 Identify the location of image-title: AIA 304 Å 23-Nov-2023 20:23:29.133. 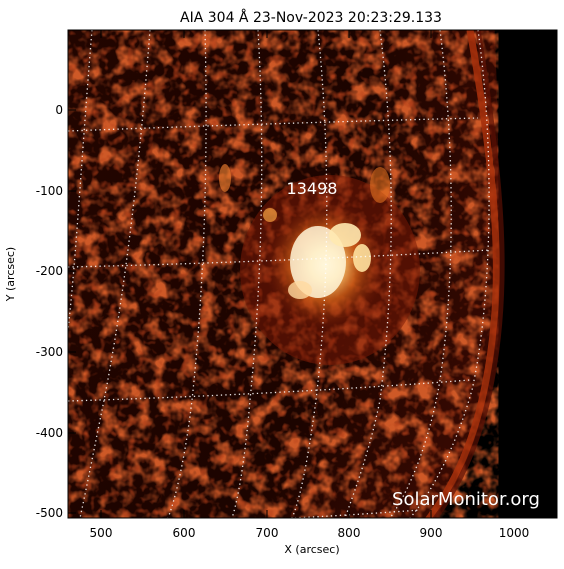
(311, 17).